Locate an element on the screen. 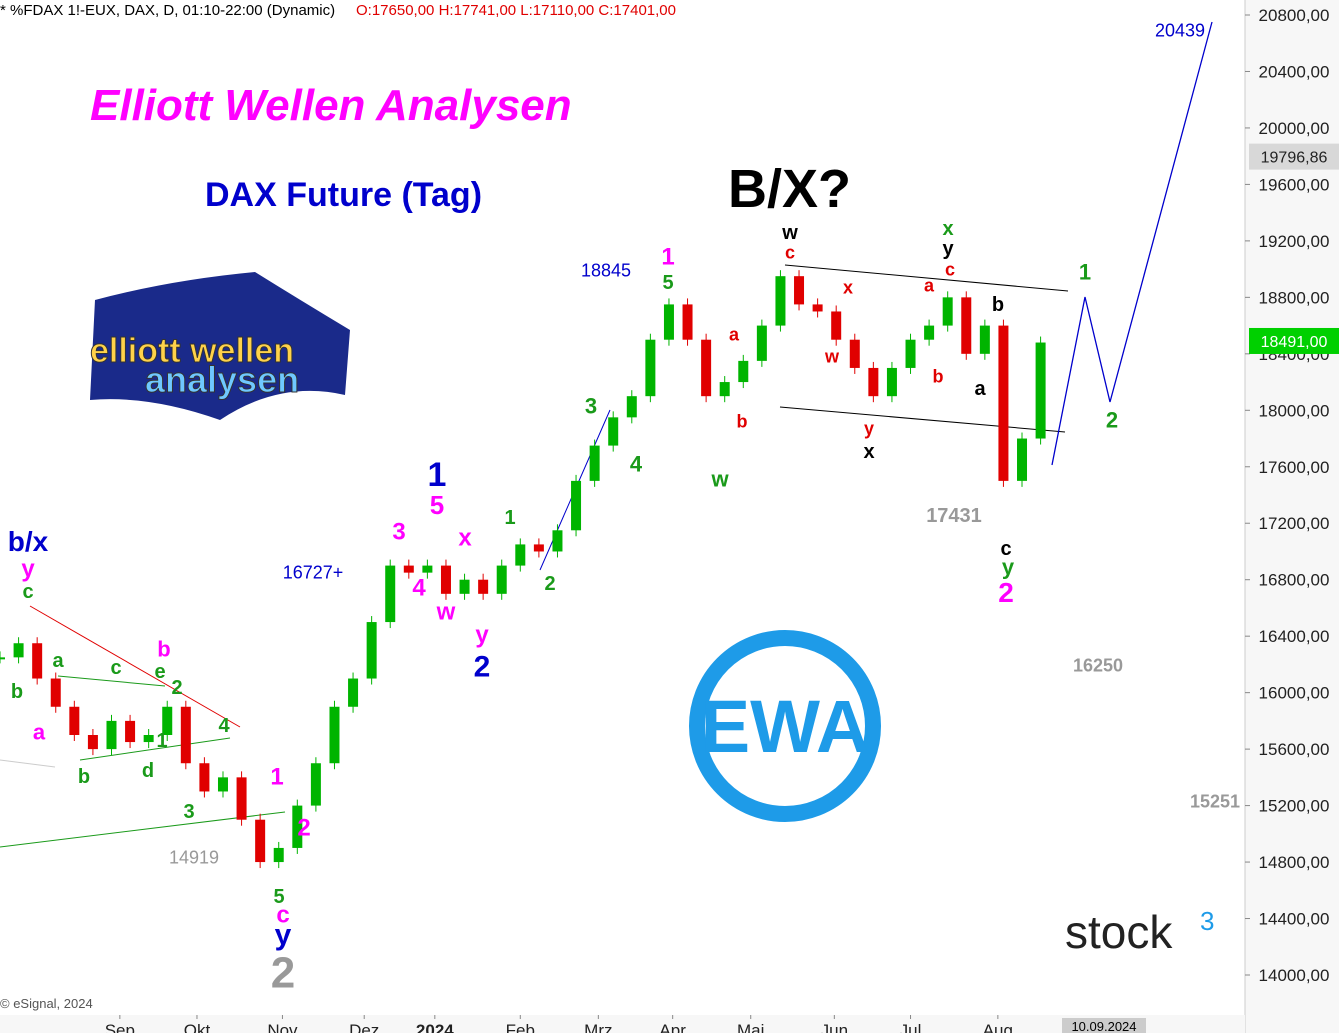 The width and height of the screenshot is (1339, 1033). wave-label: 17431 is located at coordinates (954, 516).